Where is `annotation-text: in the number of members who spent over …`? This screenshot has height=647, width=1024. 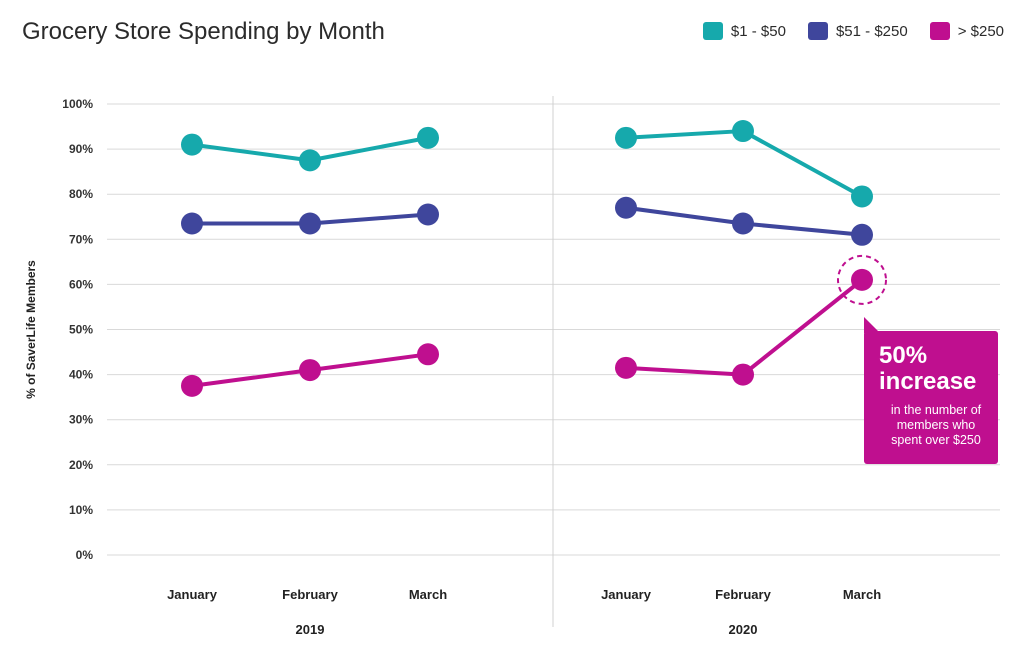 annotation-text: in the number of members who spent over … is located at coordinates (936, 425).